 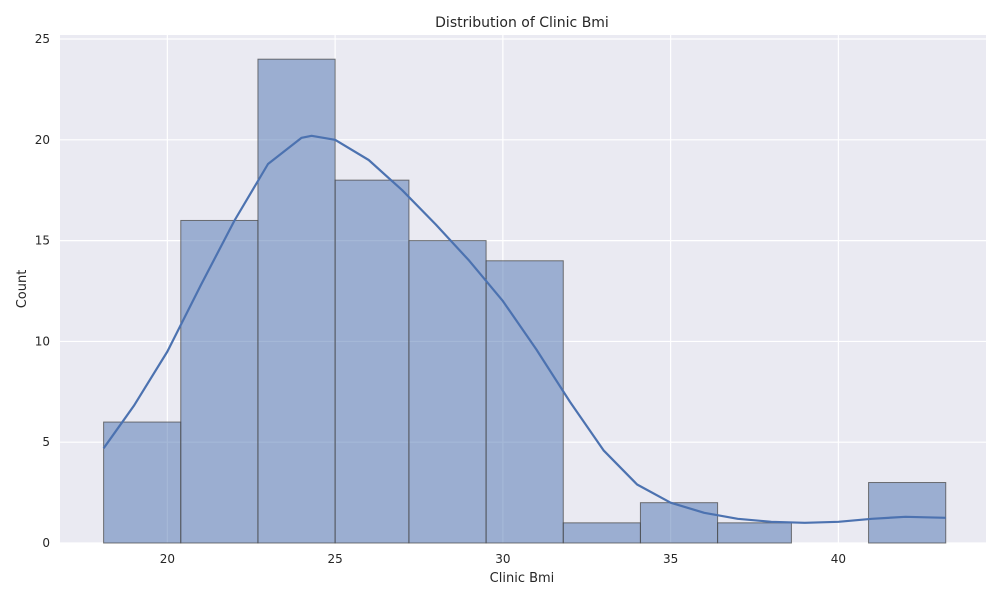 What do you see at coordinates (838, 559) in the screenshot?
I see `x-tick-label: 40` at bounding box center [838, 559].